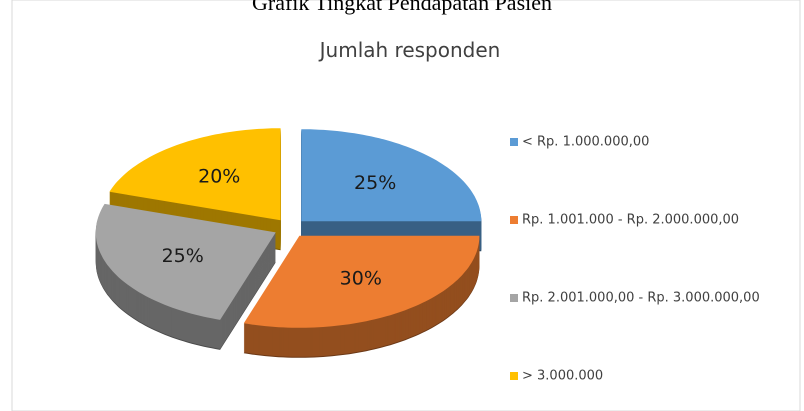  I want to click on legend-label: > 3.000.000, so click(562, 376).